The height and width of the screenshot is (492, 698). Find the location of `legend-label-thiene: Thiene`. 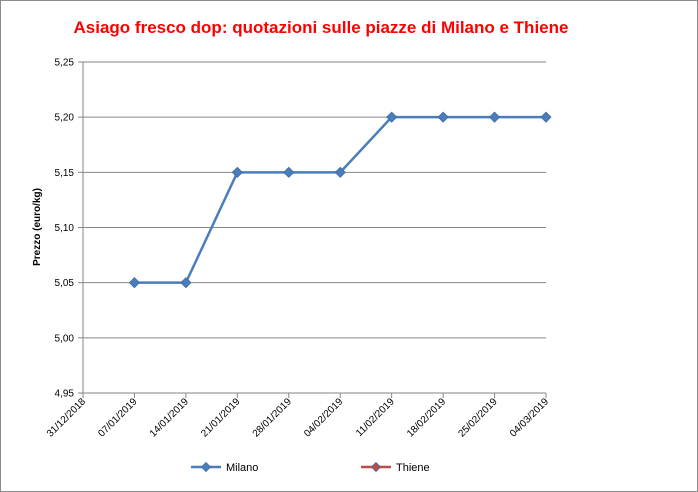

legend-label-thiene: Thiene is located at coordinates (413, 468).